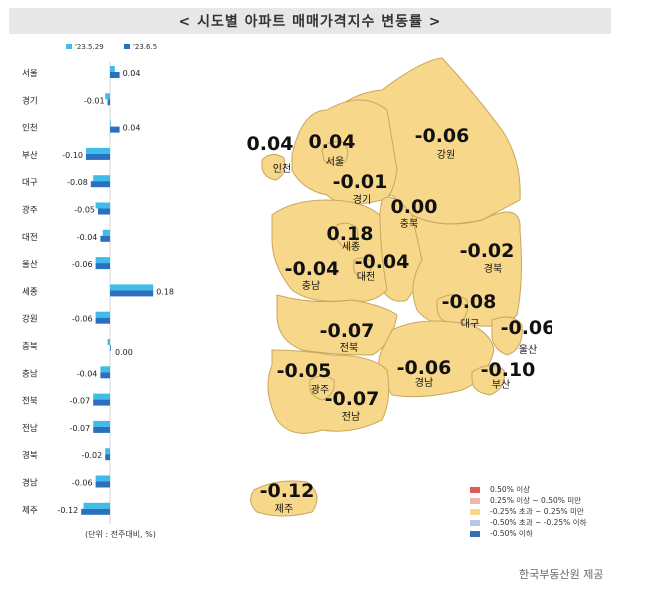 The height and width of the screenshot is (599, 646). What do you see at coordinates (30, 183) in the screenshot?
I see `category-label: 대구` at bounding box center [30, 183].